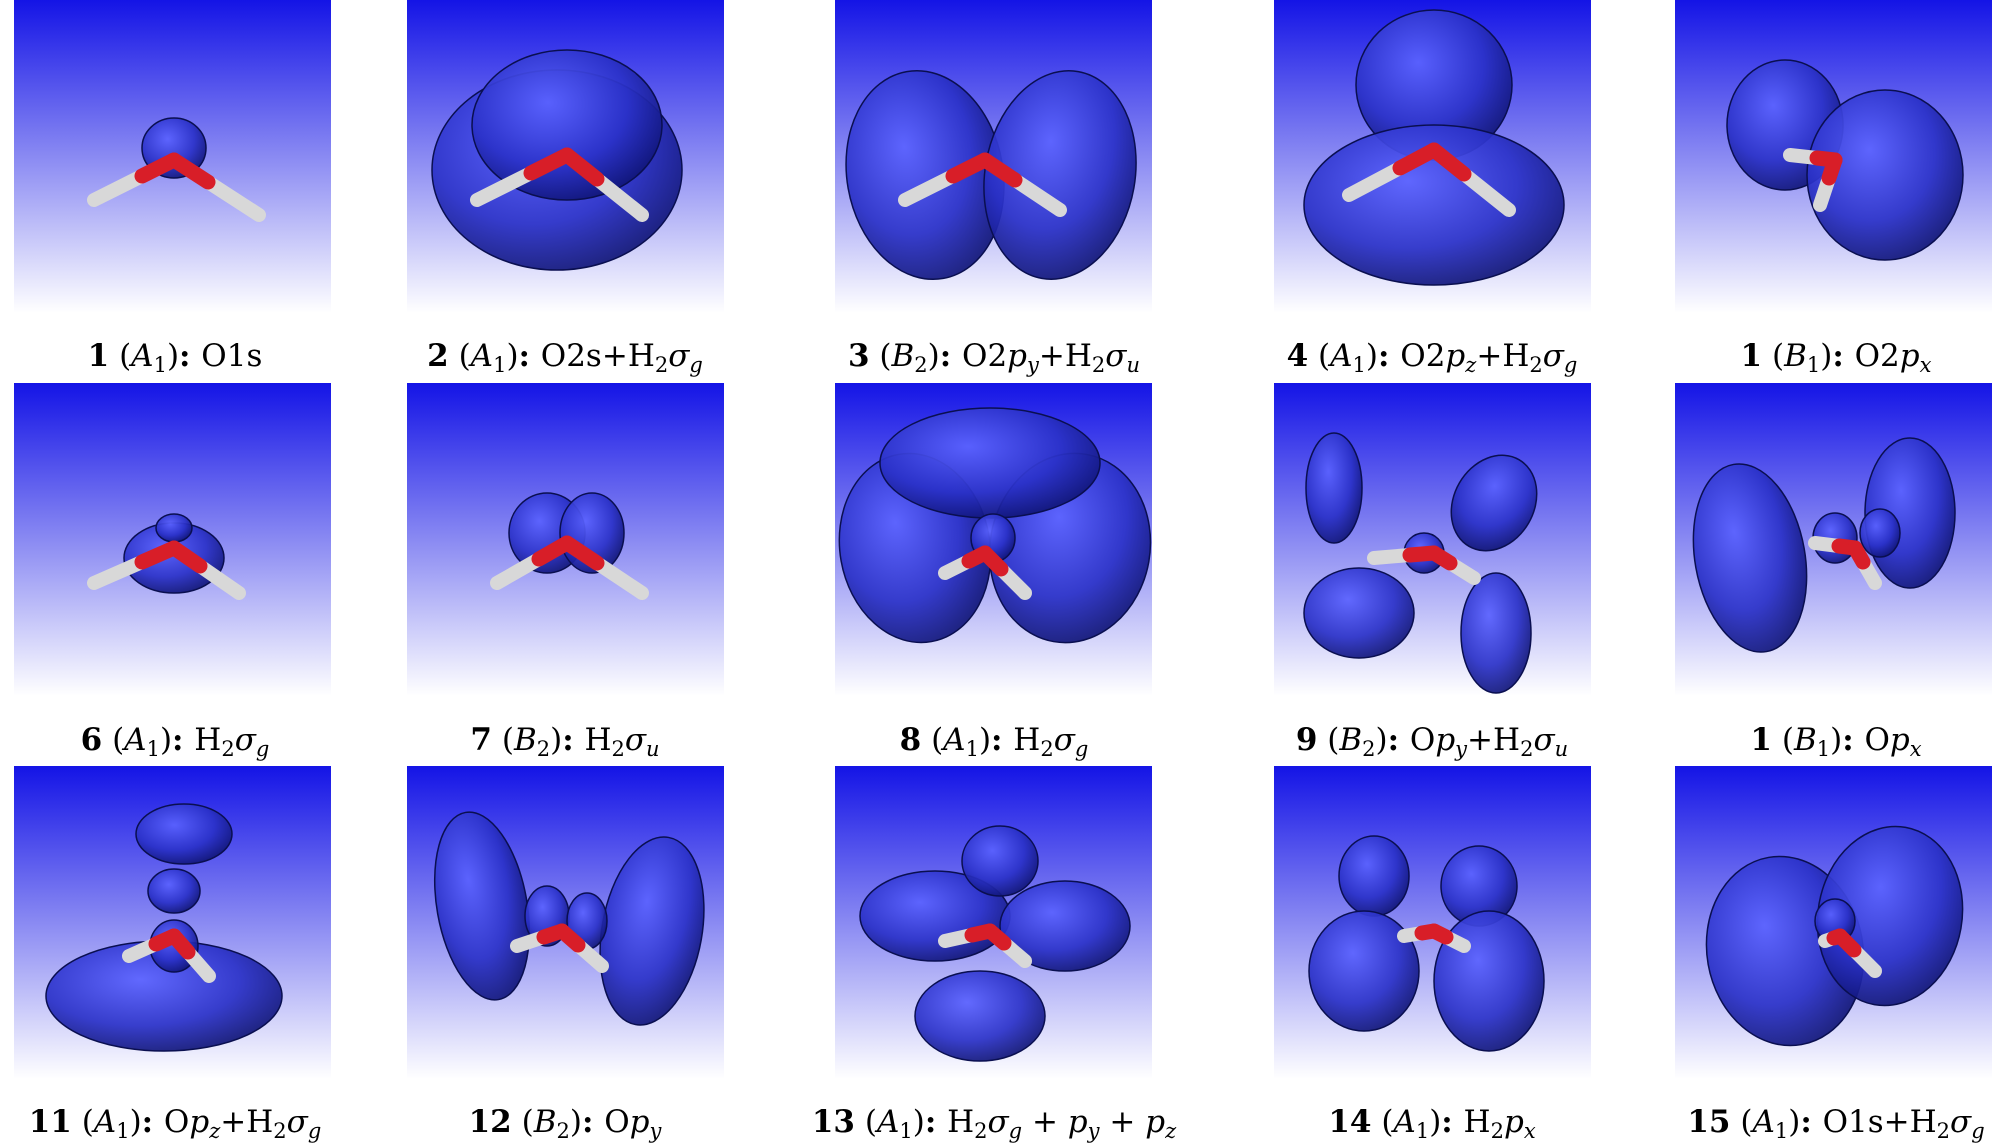 The image size is (2006, 1143). What do you see at coordinates (92, 740) in the screenshot?
I see `orbital-number: 6` at bounding box center [92, 740].